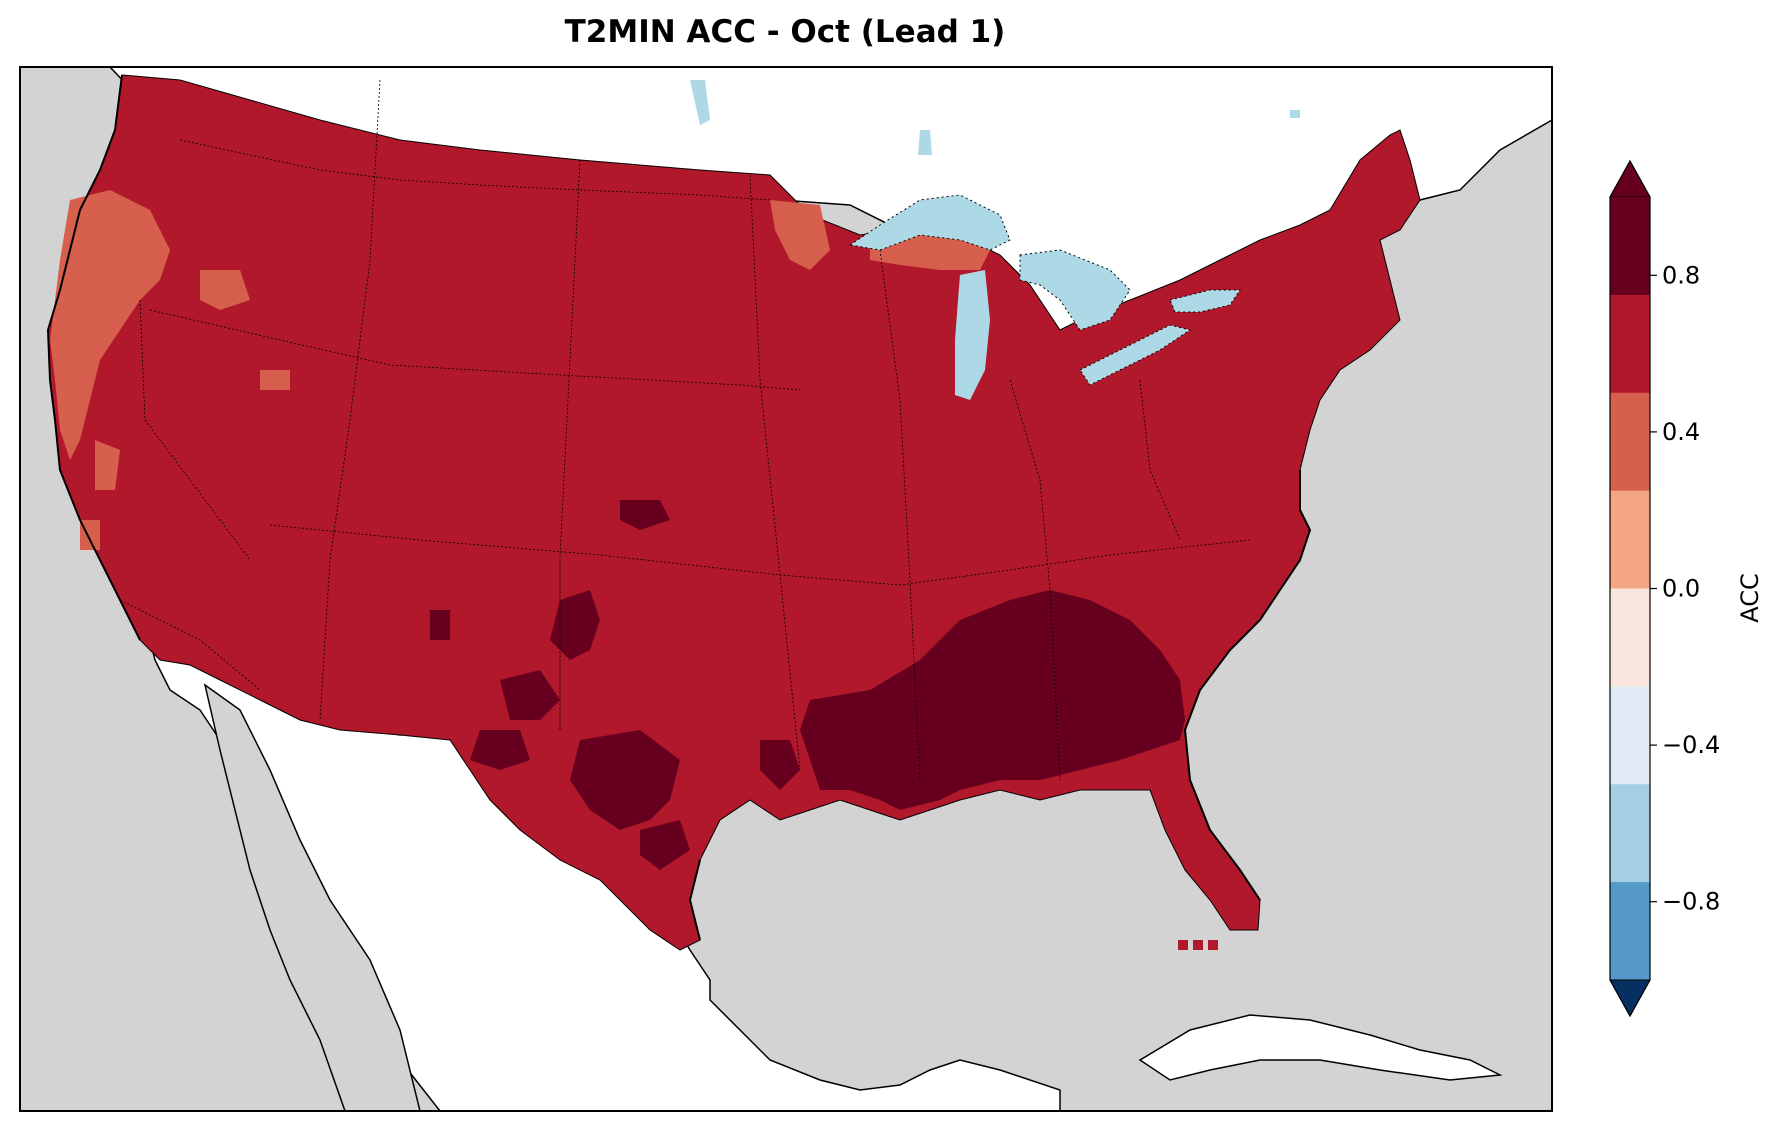  What do you see at coordinates (1691, 745) in the screenshot?
I see `colorbar-tick-label: −0.4` at bounding box center [1691, 745].